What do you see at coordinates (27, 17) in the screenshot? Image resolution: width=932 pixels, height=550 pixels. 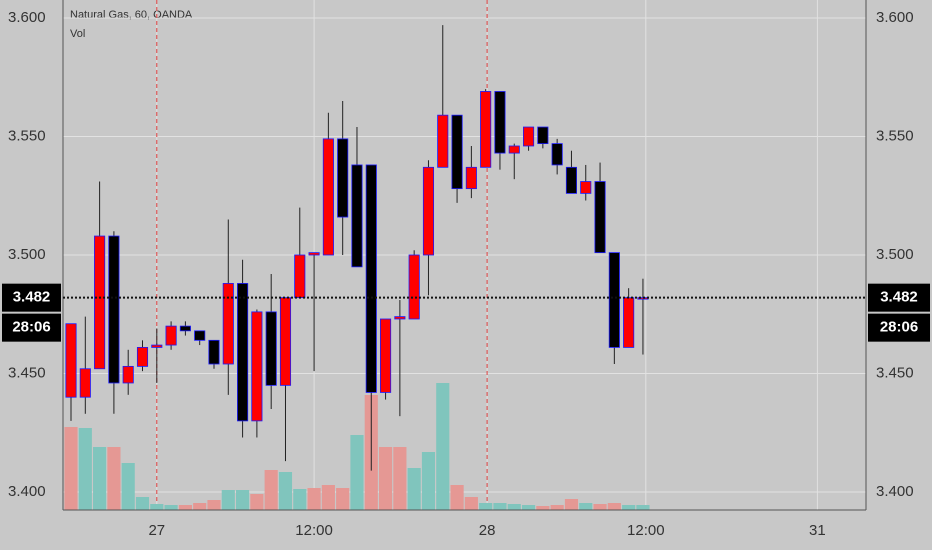 I see `y-tick-label: 3.600` at bounding box center [27, 17].